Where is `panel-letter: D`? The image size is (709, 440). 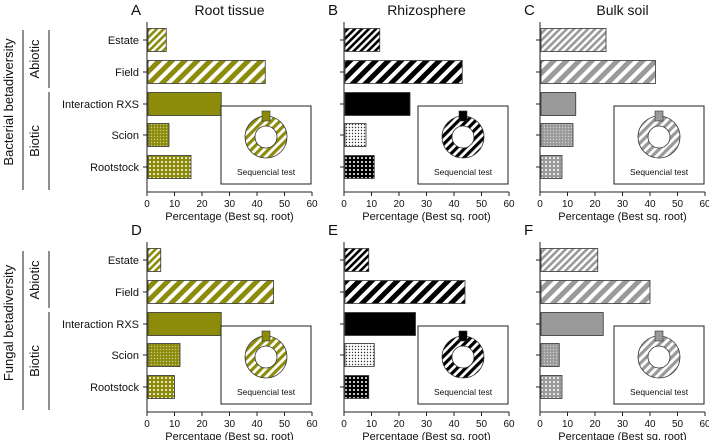 panel-letter: D is located at coordinates (136, 230).